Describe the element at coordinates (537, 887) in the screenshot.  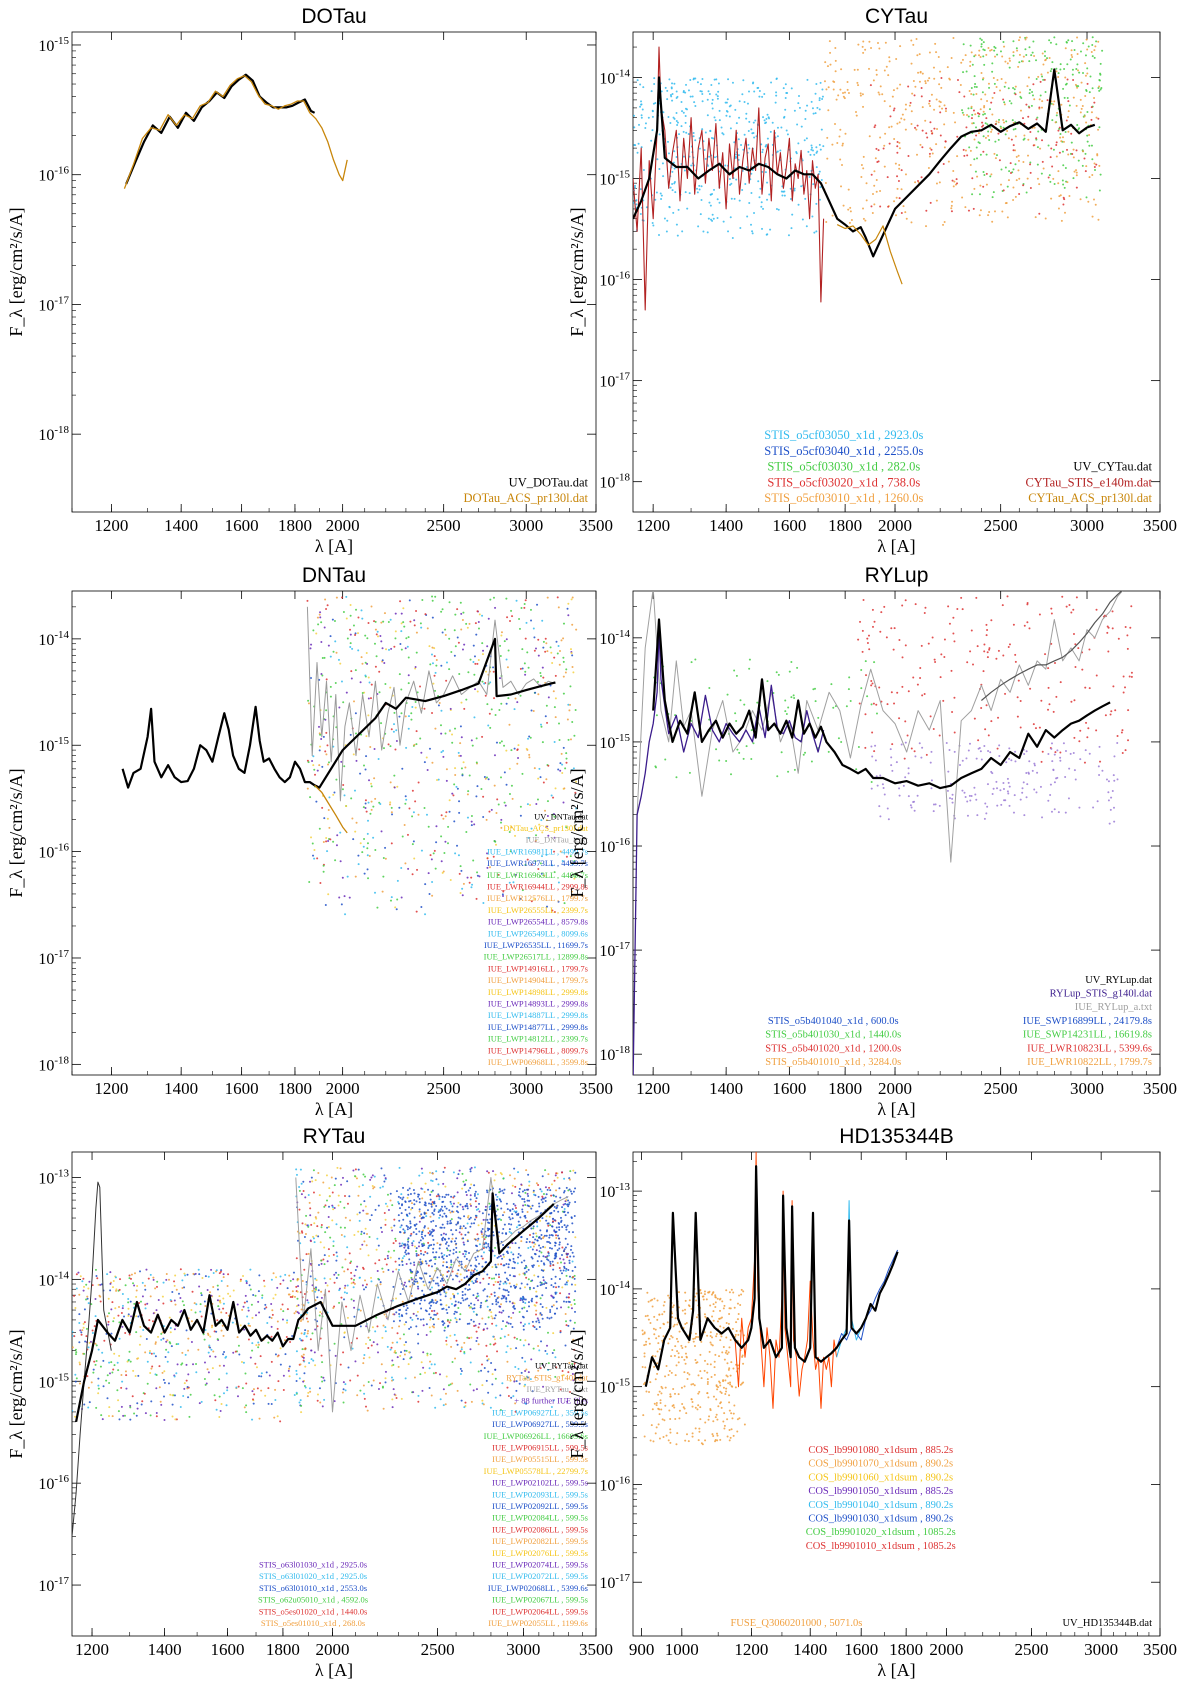
I see `legend-entry: IUE_LWR16944LL , 2999.8s` at that location.